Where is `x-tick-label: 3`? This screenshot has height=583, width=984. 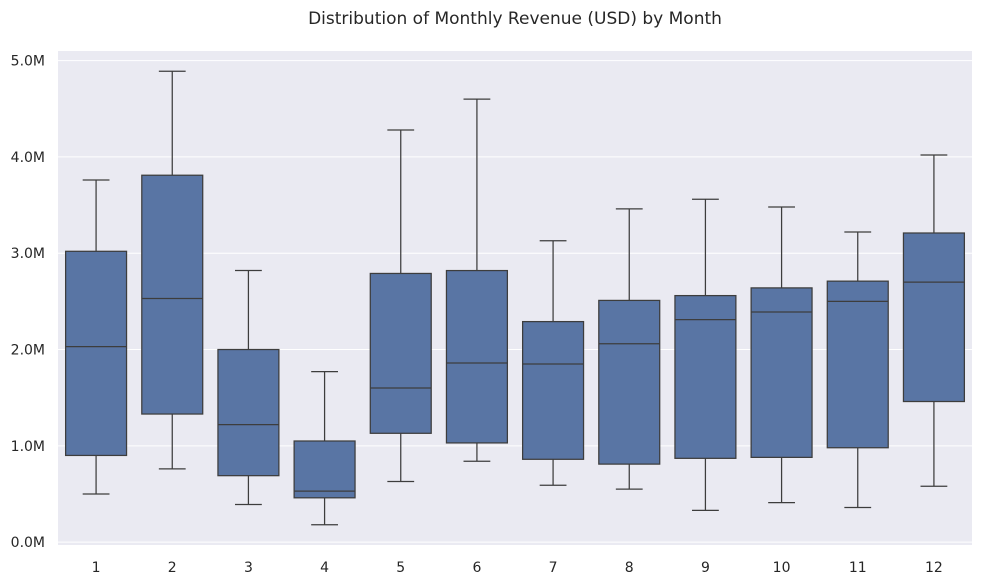 x-tick-label: 3 is located at coordinates (248, 568).